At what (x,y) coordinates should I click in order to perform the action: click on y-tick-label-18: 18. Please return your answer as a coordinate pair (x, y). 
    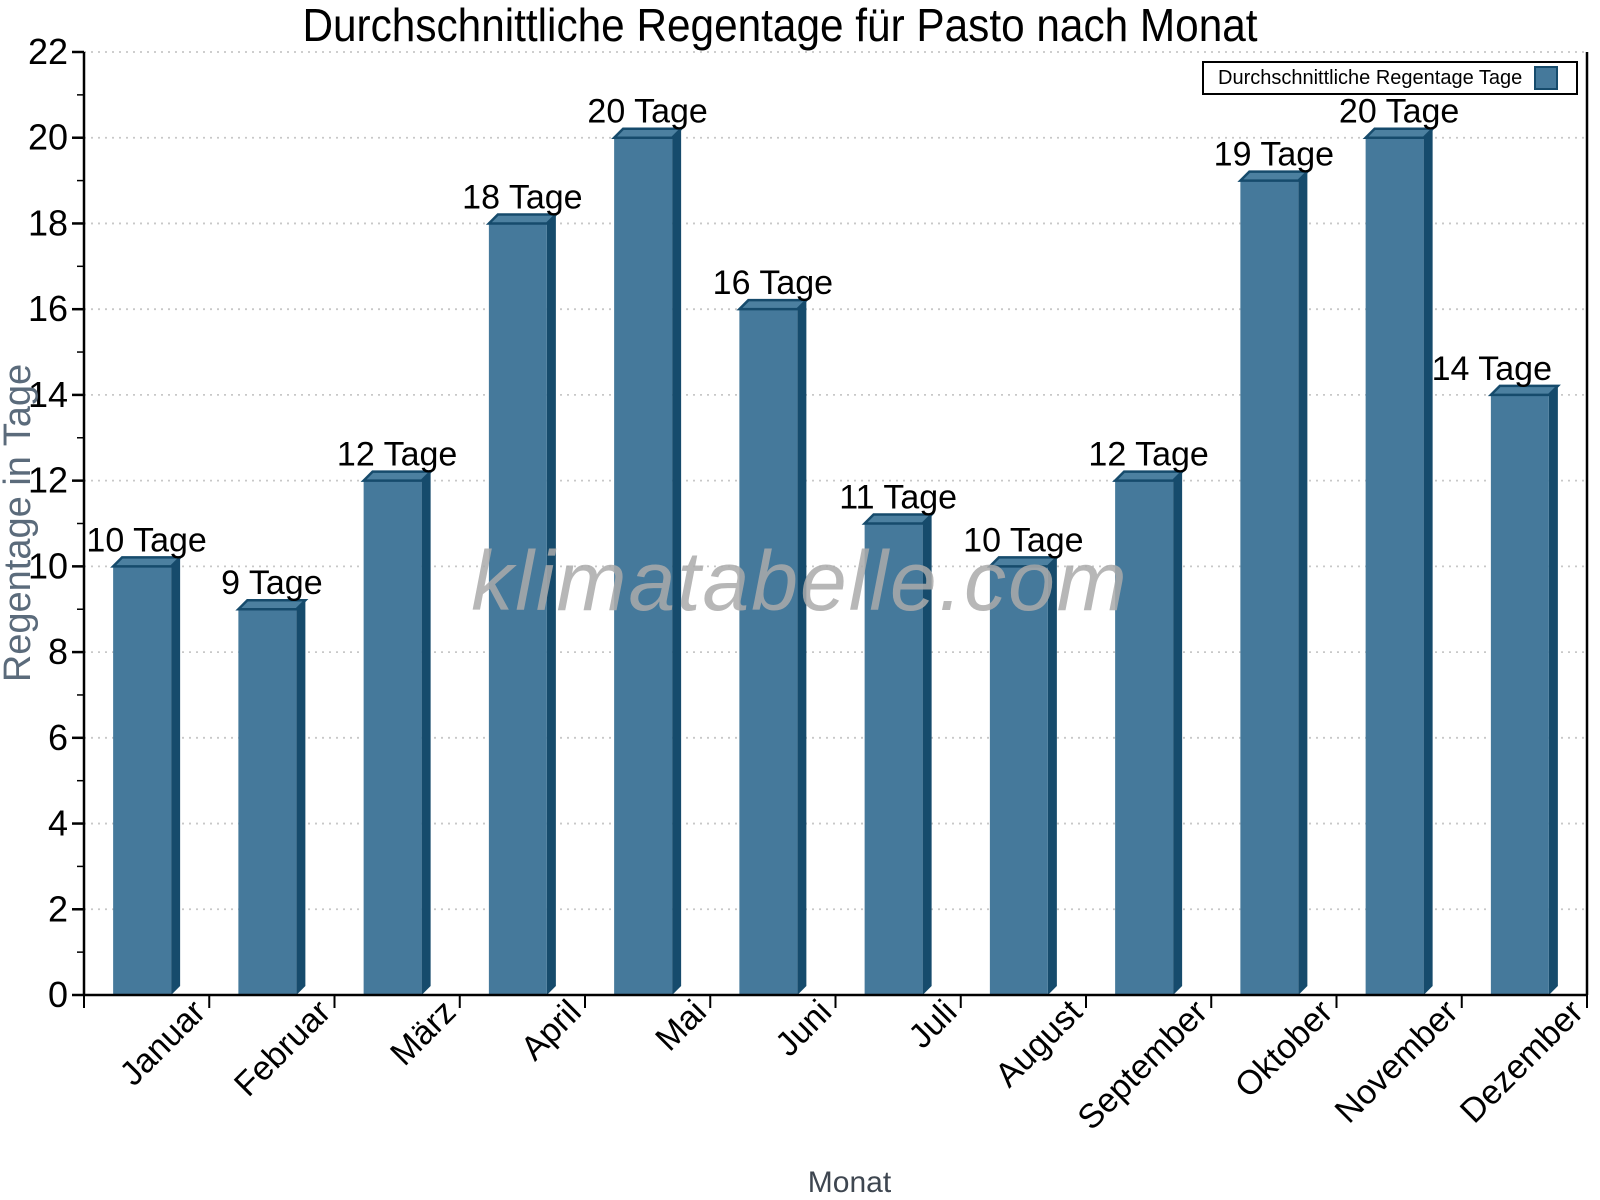
    Looking at the image, I should click on (48, 222).